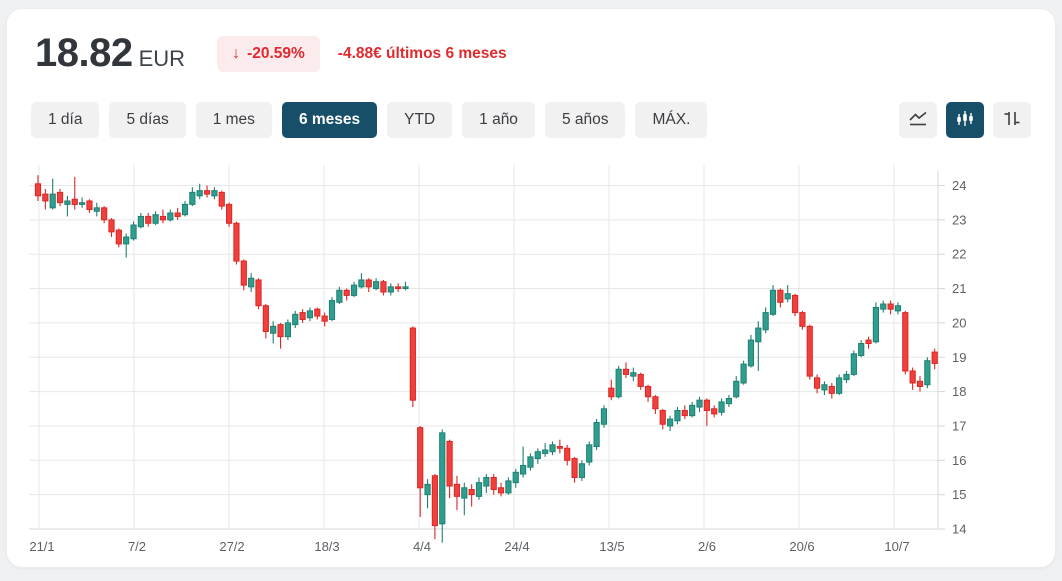 The height and width of the screenshot is (581, 1062). What do you see at coordinates (918, 120) in the screenshot?
I see `line-chart-button` at bounding box center [918, 120].